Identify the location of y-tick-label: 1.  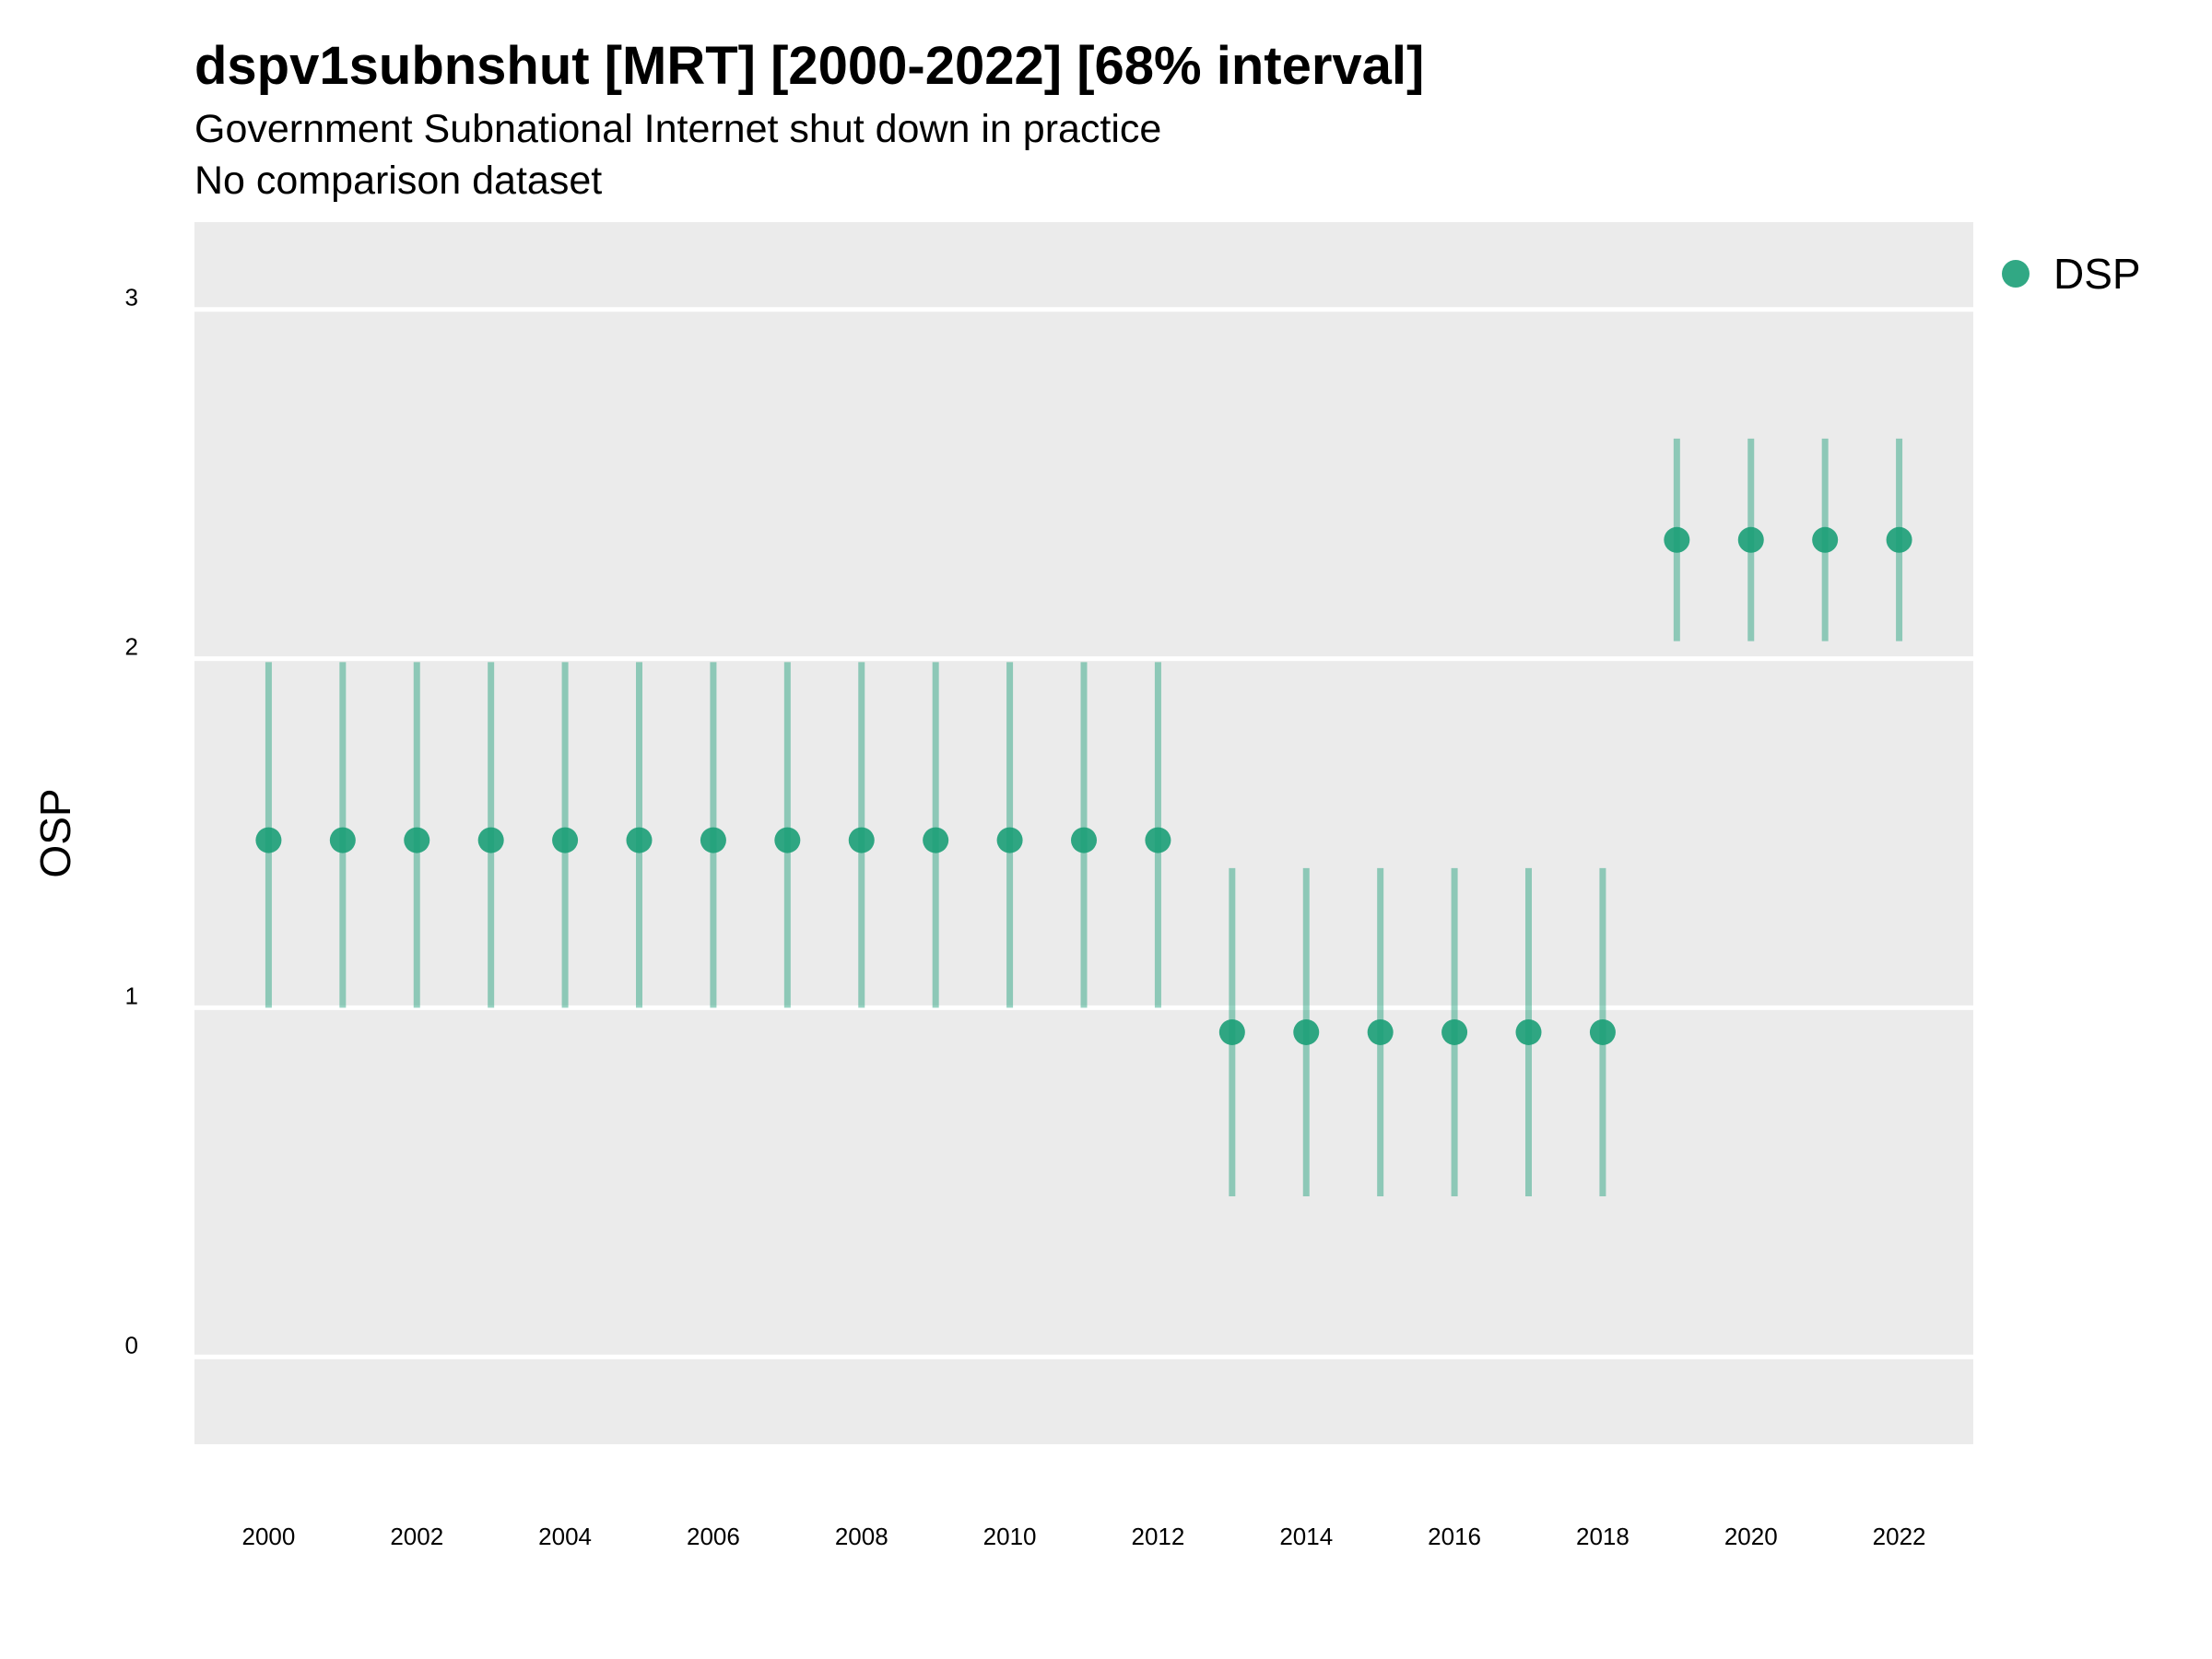
(131, 995).